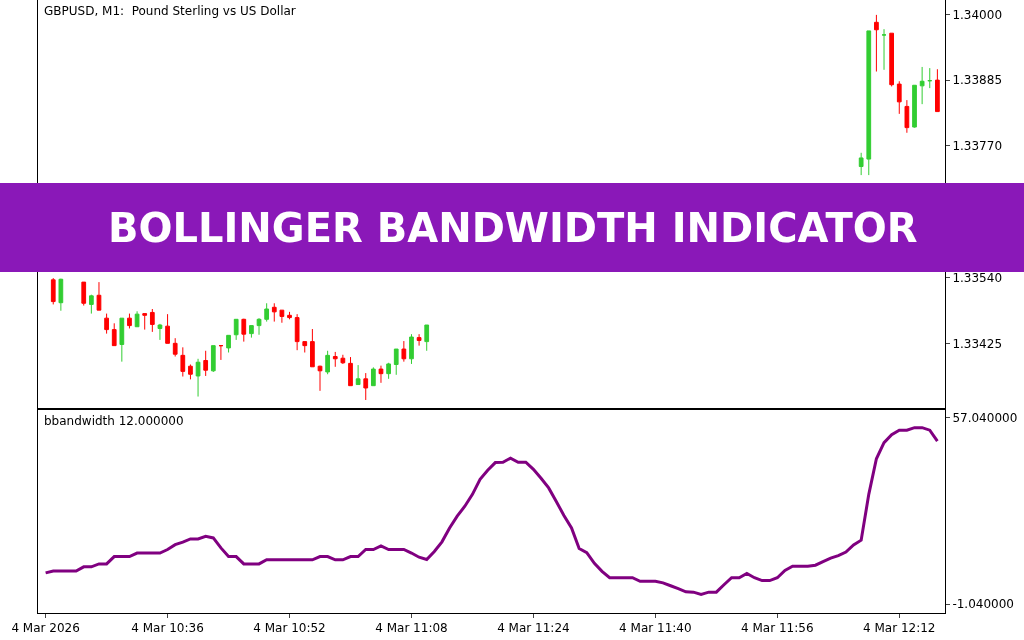 The image size is (1024, 640). I want to click on x-tick-label: 4 Mar 12:12, so click(899, 628).